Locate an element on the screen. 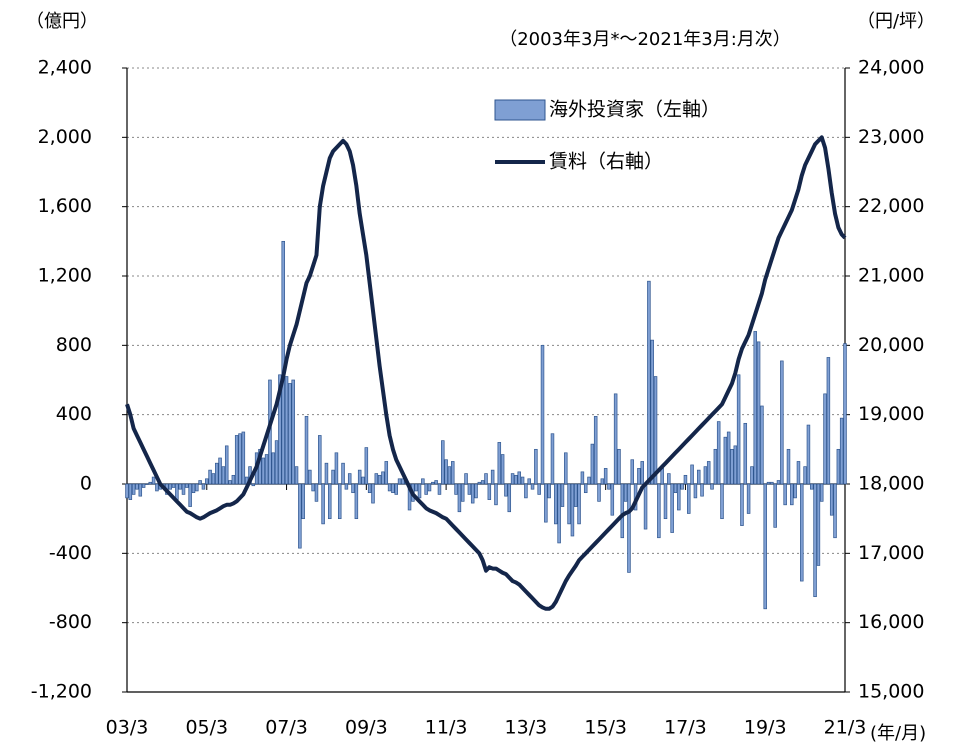  y2-tick-label: 17,000 is located at coordinates (891, 553).